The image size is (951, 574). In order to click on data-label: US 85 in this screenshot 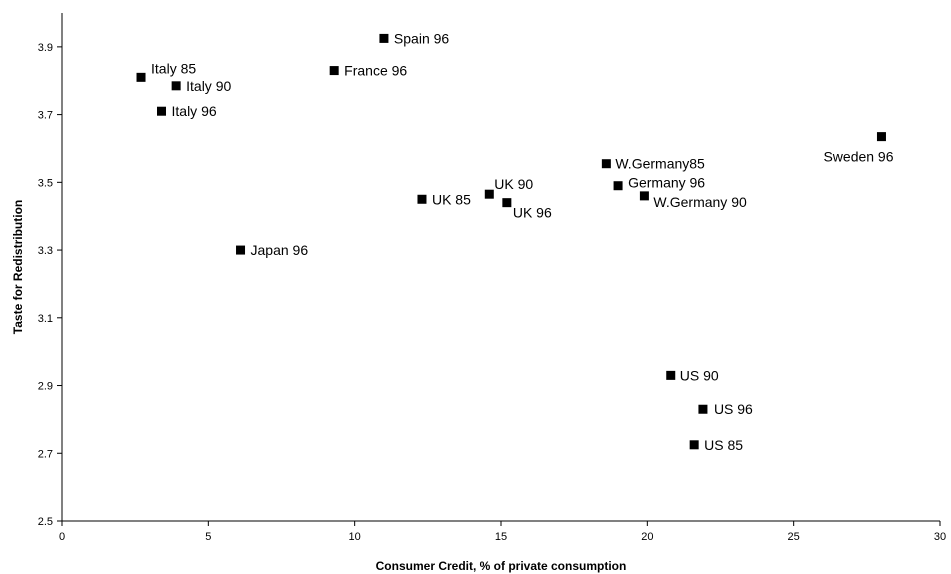, I will do `click(723, 445)`.